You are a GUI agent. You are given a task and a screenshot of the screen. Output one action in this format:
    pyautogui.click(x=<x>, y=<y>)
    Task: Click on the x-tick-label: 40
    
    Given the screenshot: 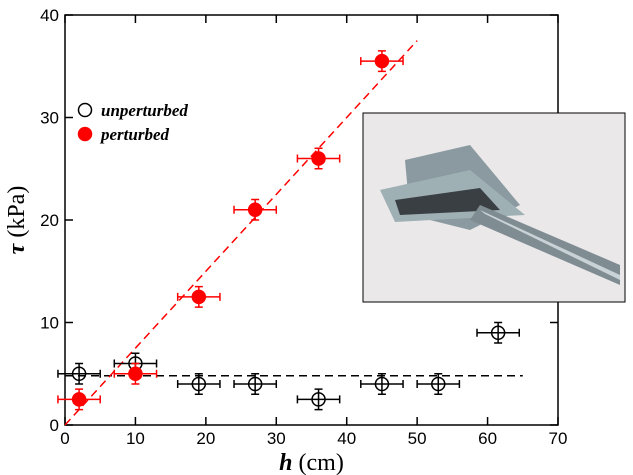 What is the action you would take?
    pyautogui.click(x=346, y=438)
    